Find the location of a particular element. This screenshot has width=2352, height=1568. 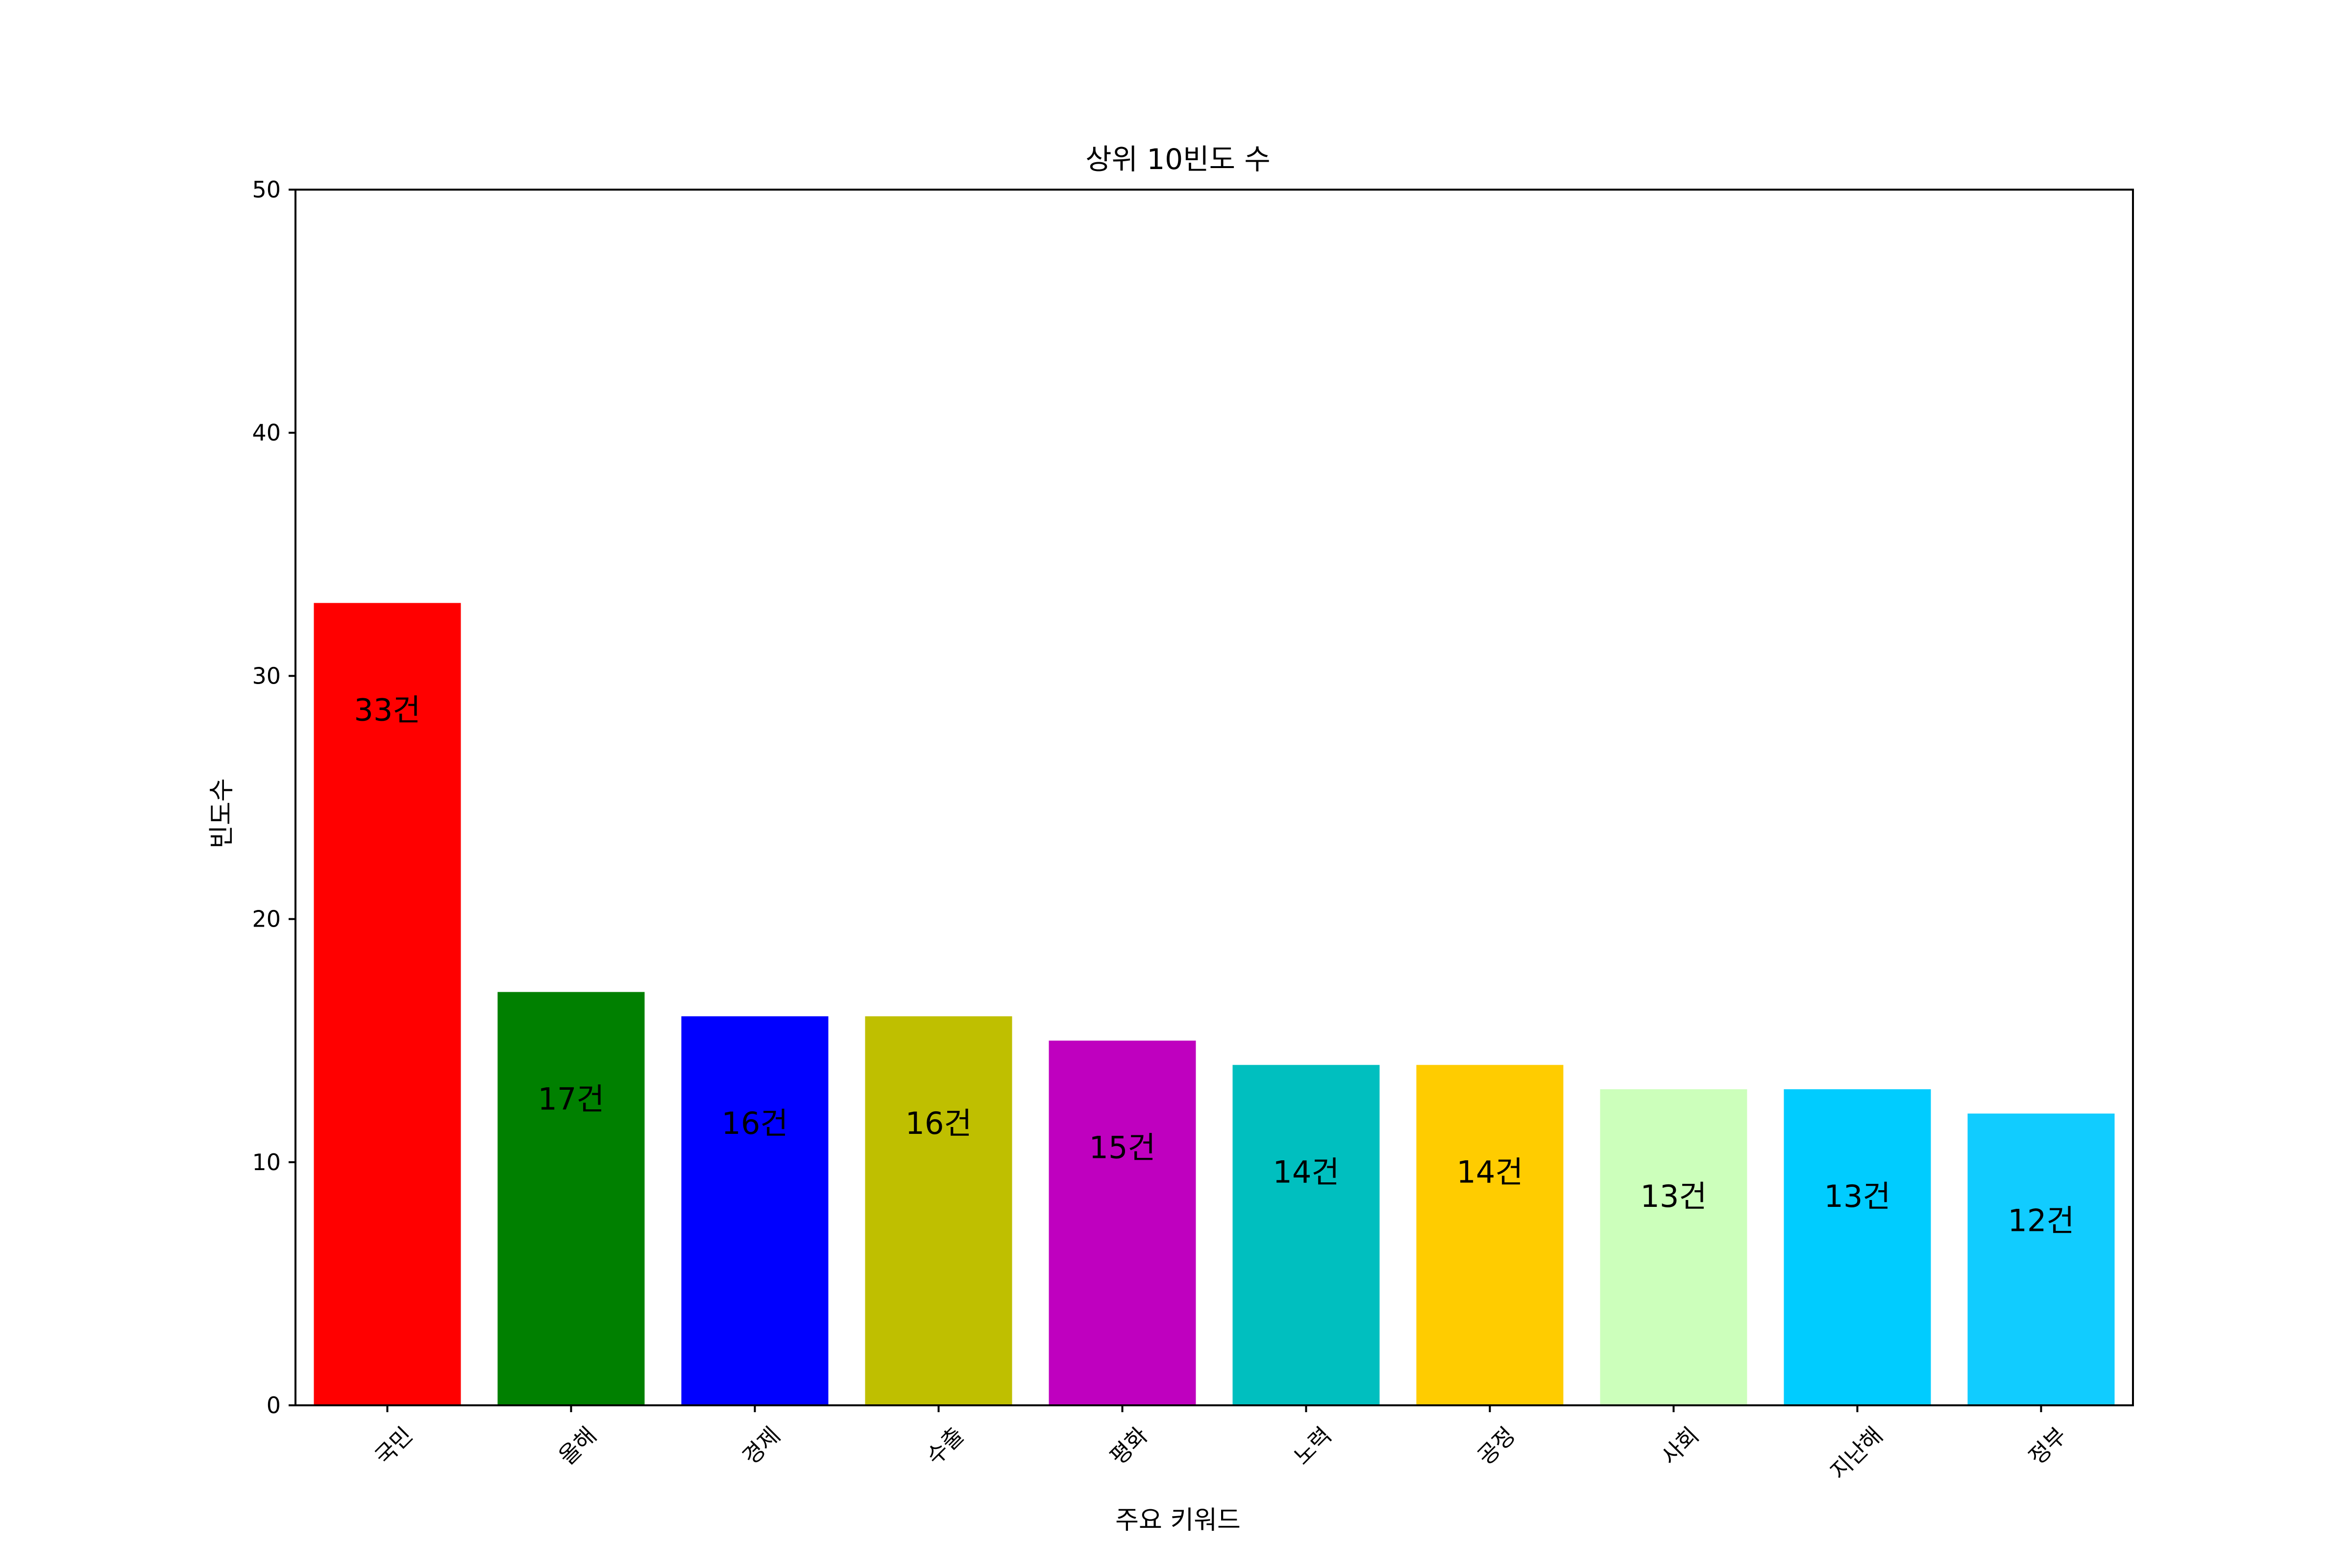

y-tick-label-3: 30 is located at coordinates (266, 675).